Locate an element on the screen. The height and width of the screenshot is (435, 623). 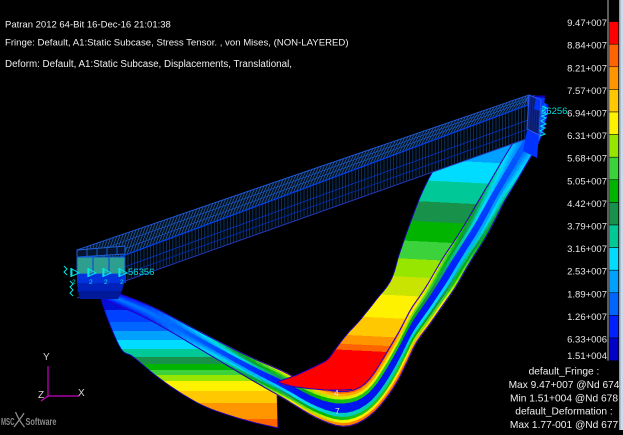
svg-text: 4.42+007 is located at coordinates (587, 204).